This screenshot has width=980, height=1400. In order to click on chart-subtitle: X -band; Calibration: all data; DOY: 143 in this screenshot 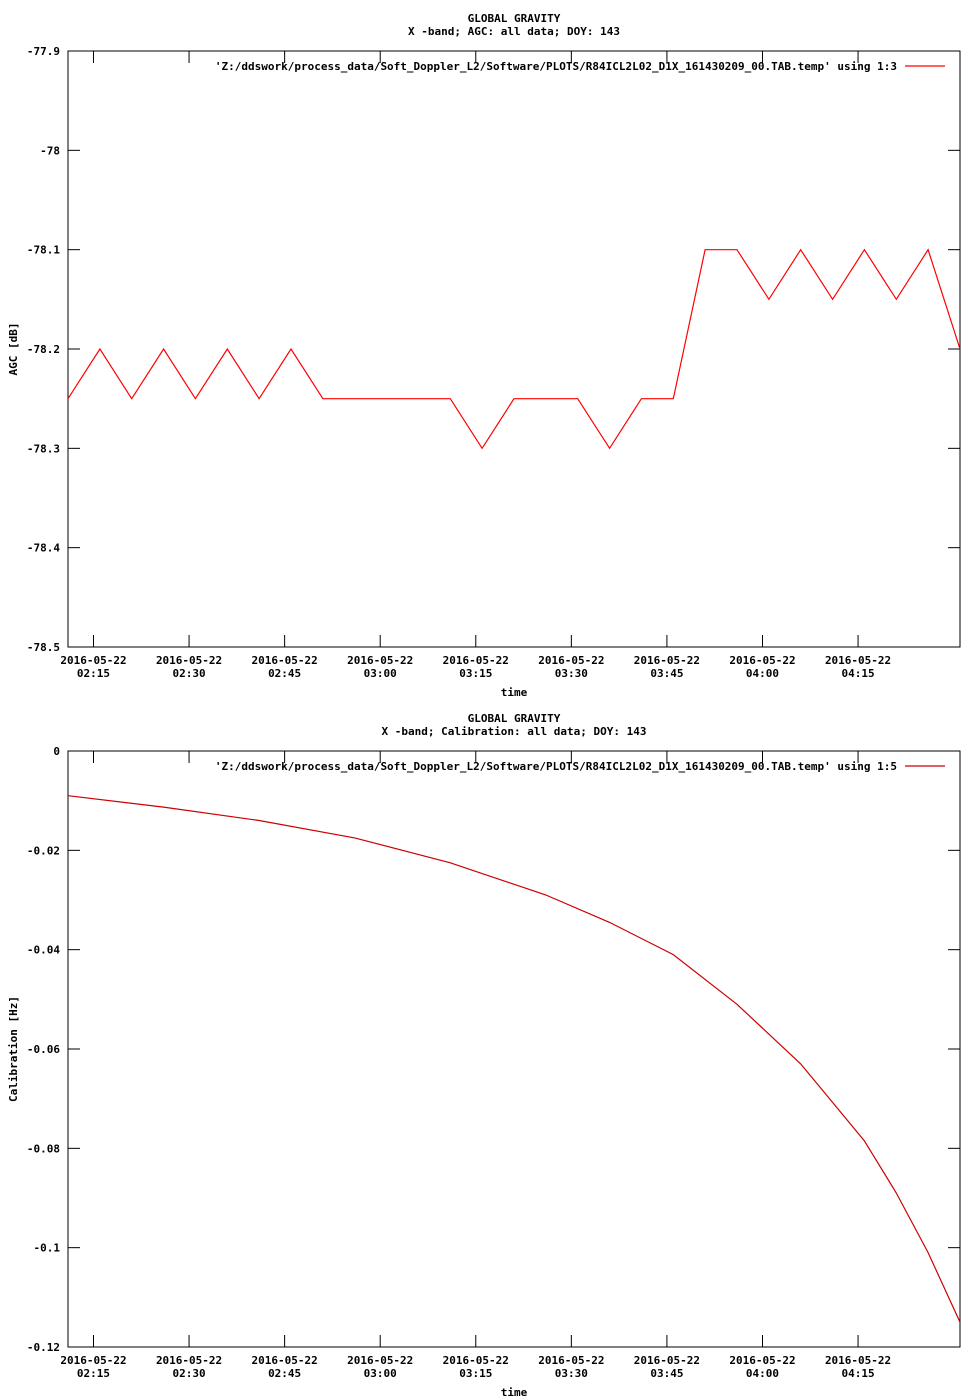, I will do `click(514, 731)`.